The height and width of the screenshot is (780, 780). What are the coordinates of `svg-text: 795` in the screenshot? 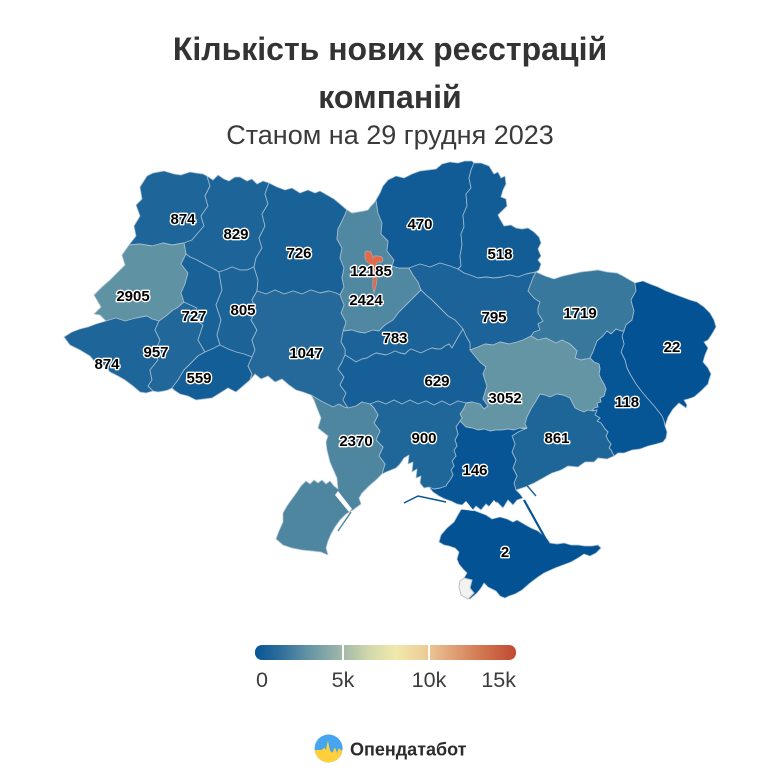 It's located at (493, 317).